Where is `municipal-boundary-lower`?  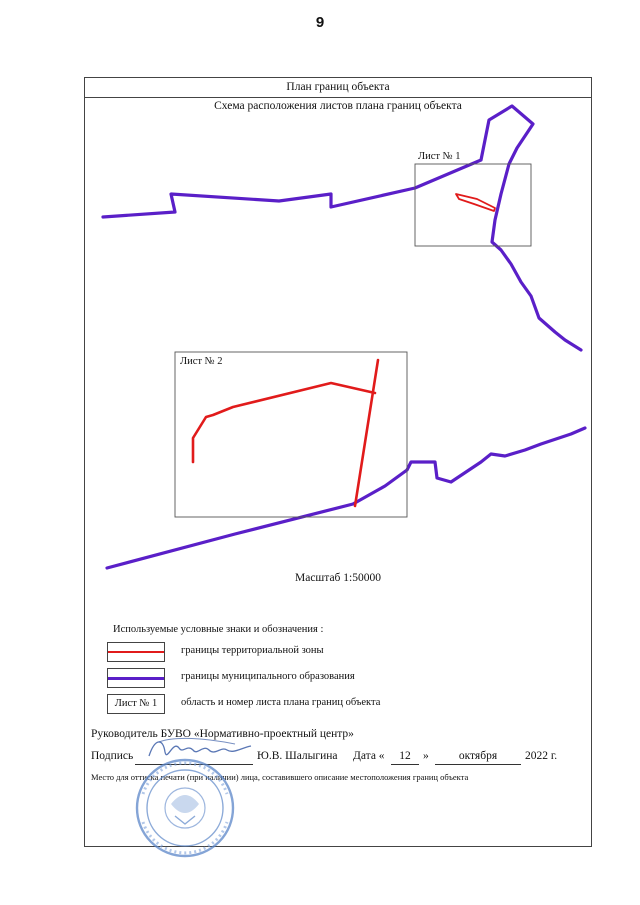
municipal-boundary-lower is located at coordinates (346, 498).